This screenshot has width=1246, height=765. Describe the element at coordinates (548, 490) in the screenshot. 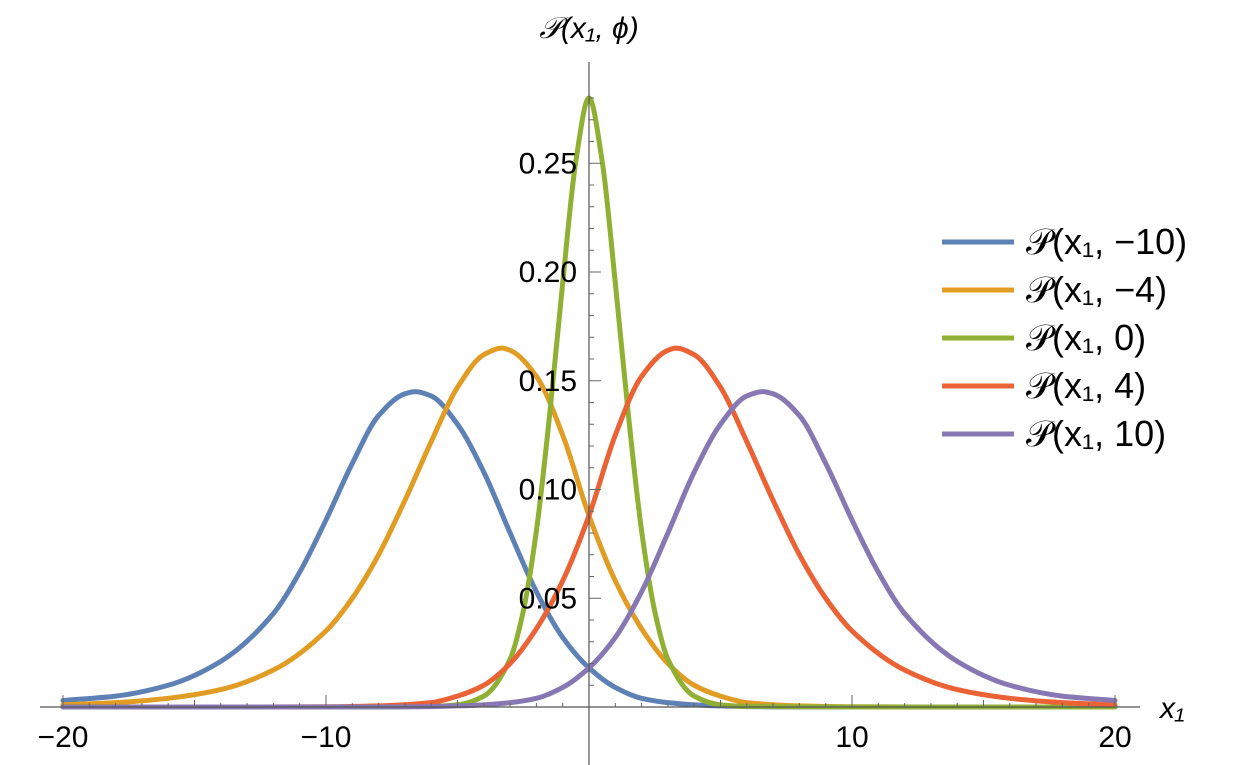

I see `y-tick-label: 0.10` at that location.